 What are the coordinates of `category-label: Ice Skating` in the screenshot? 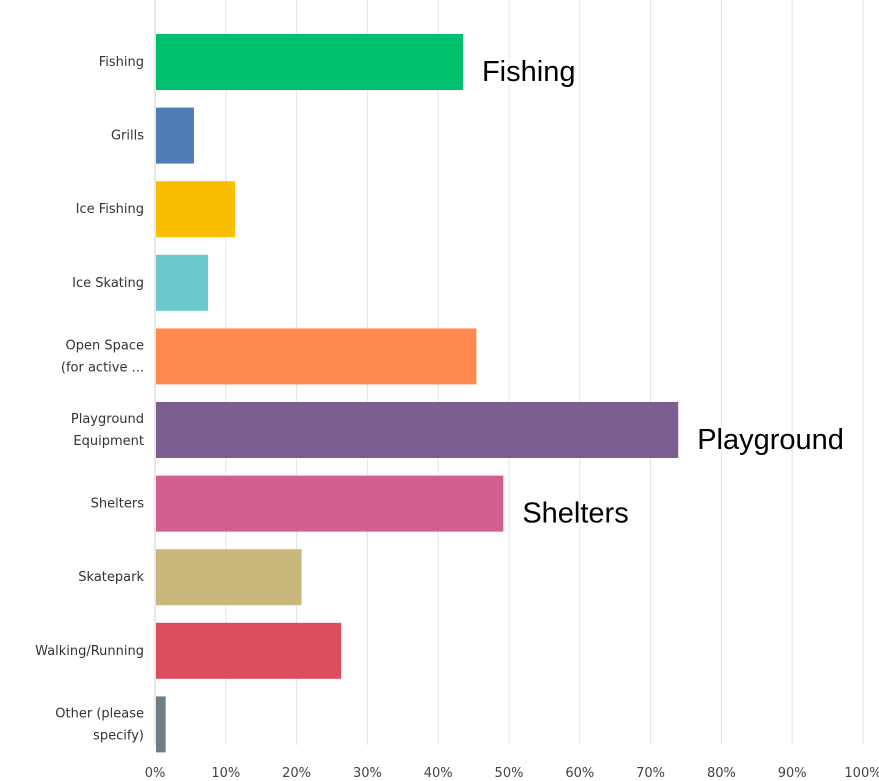 It's located at (108, 283).